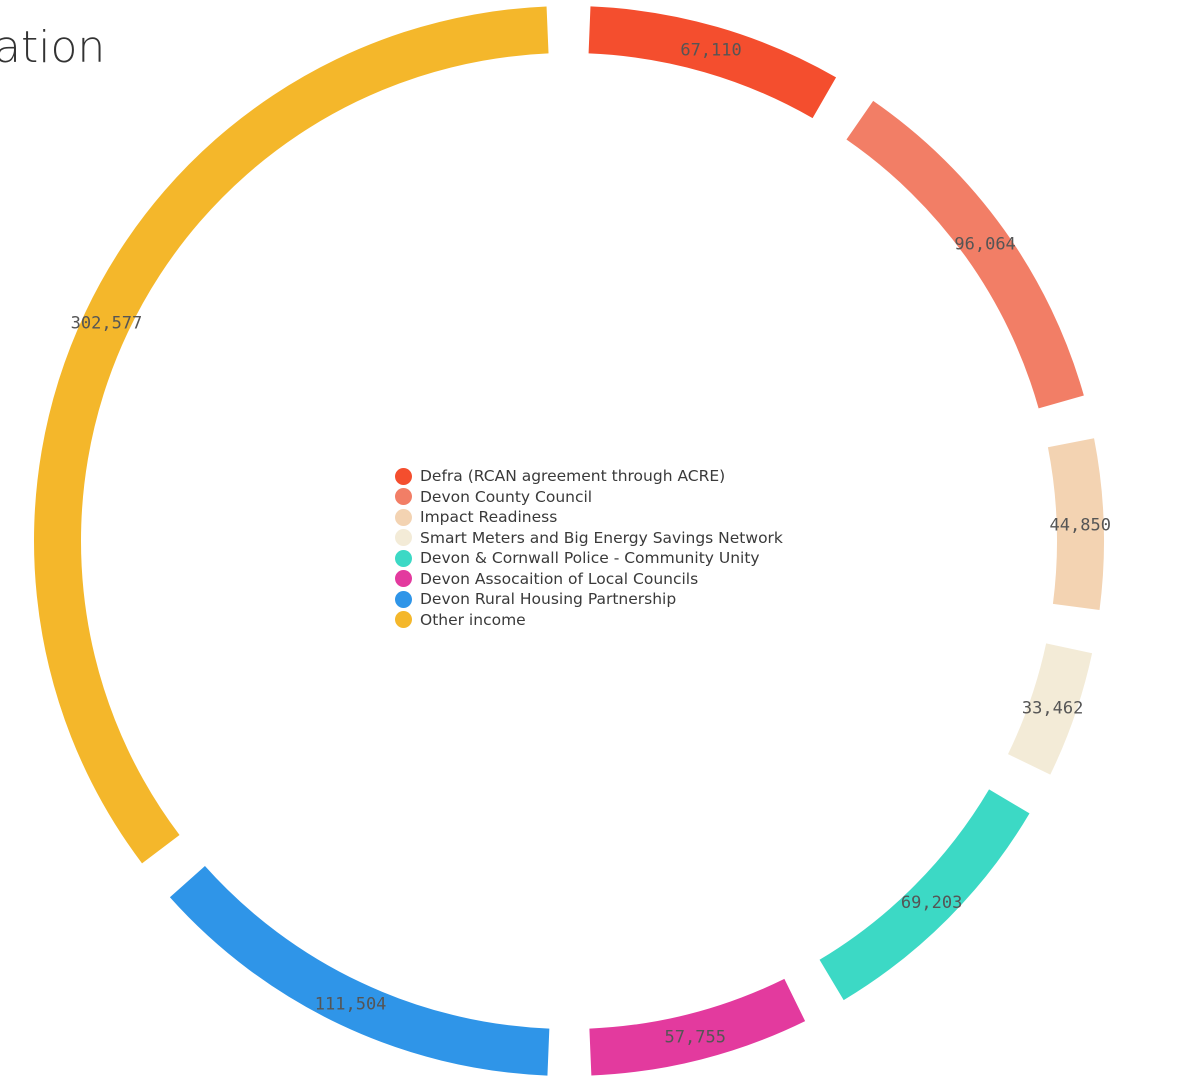  I want to click on legend-item-7: Devon Rural Housing Partnership, so click(589, 599).